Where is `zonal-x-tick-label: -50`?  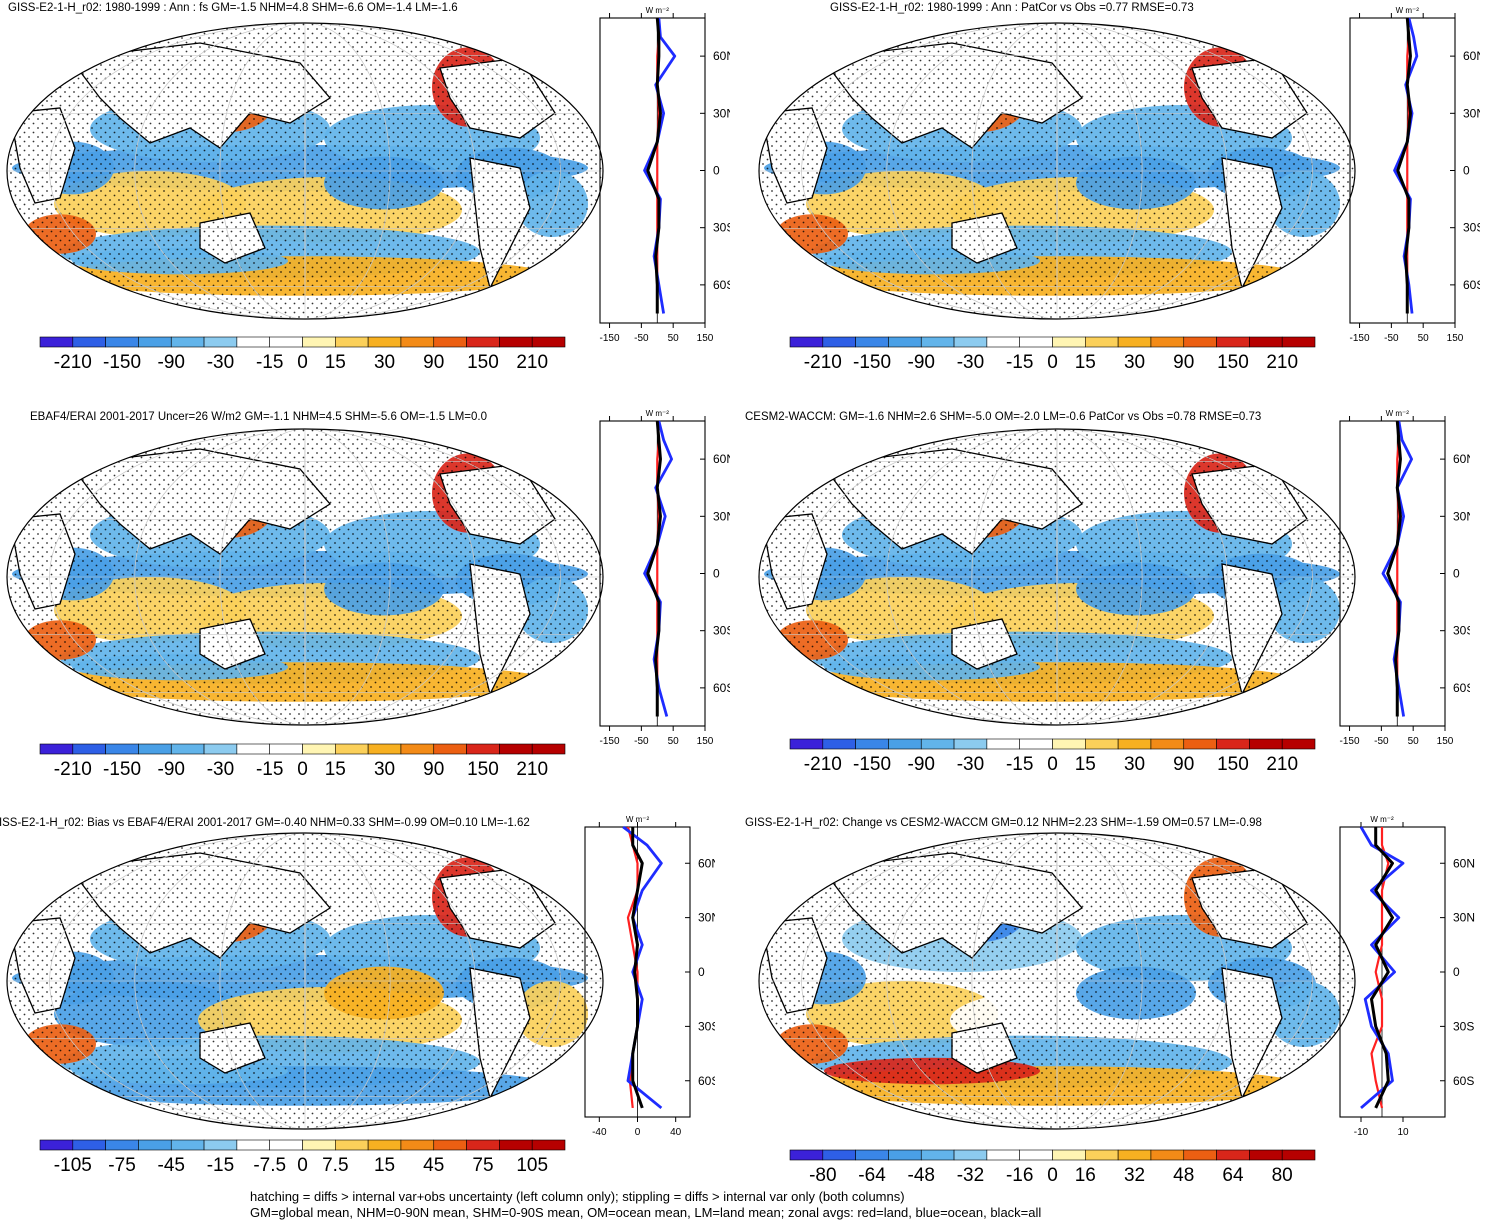
zonal-x-tick-label: -50 is located at coordinates (1391, 338).